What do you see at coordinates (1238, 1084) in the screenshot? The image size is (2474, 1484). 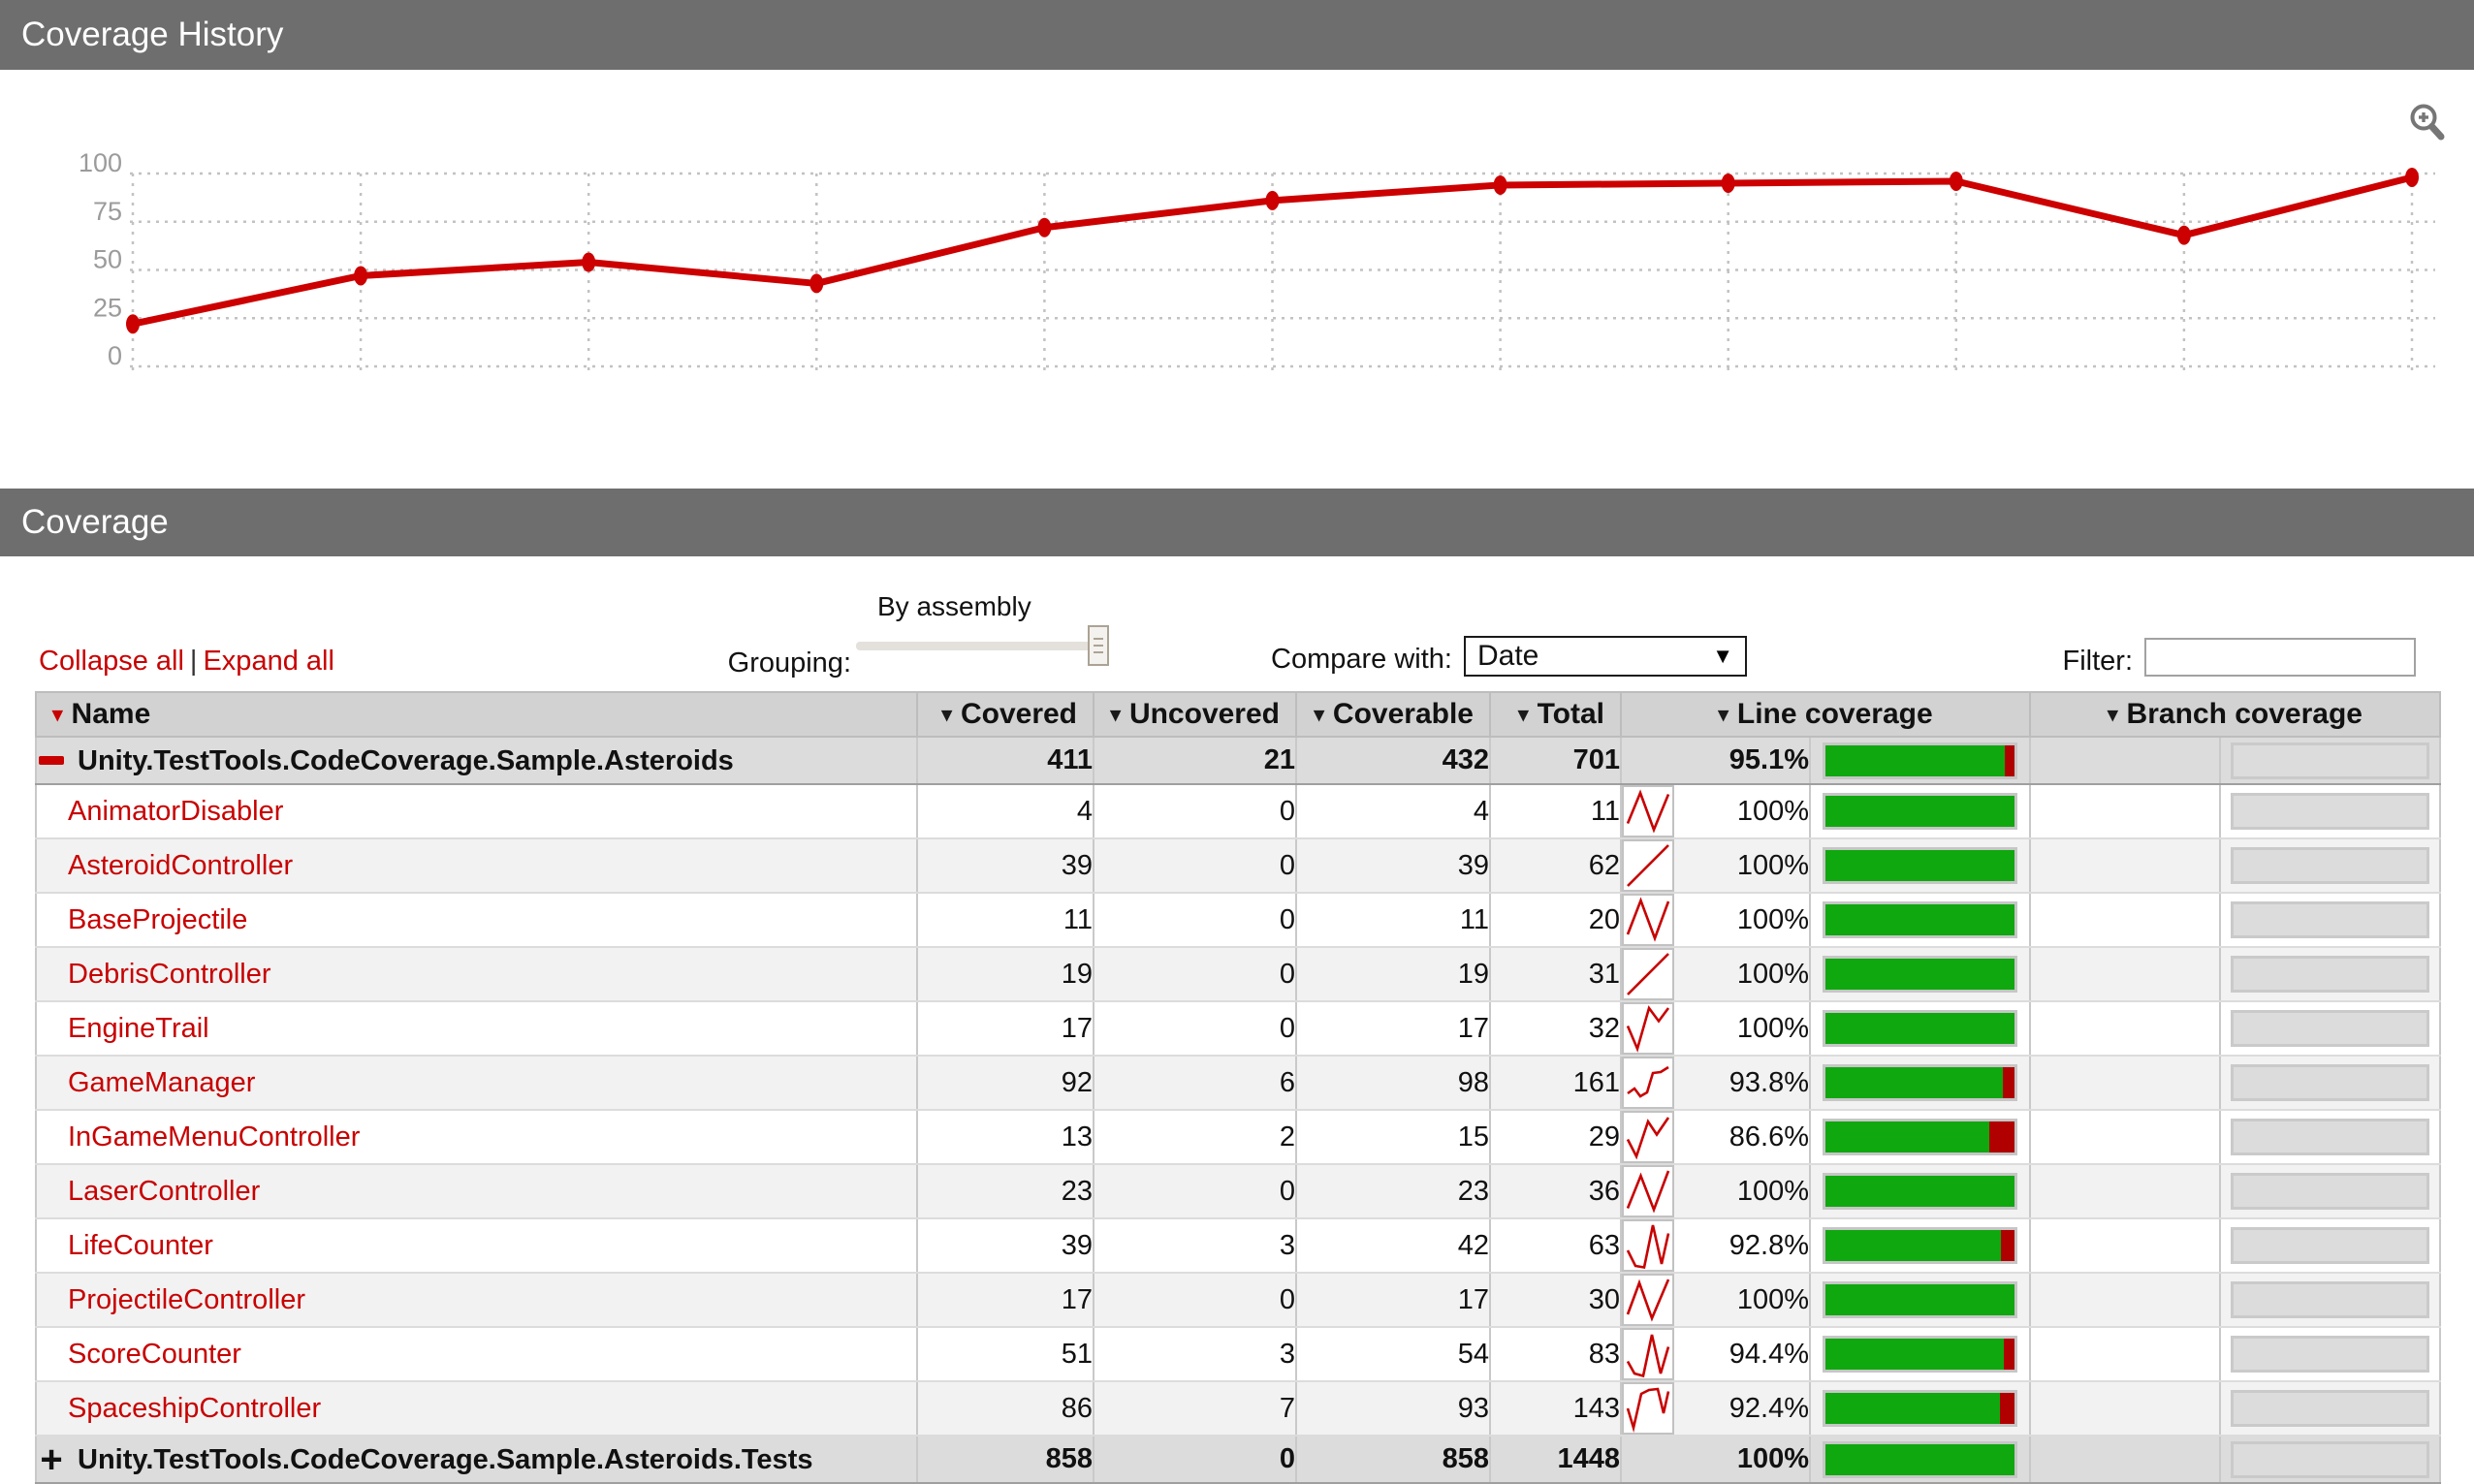 I see `class-row: GameManager 92 6 98 161 93.8%` at bounding box center [1238, 1084].